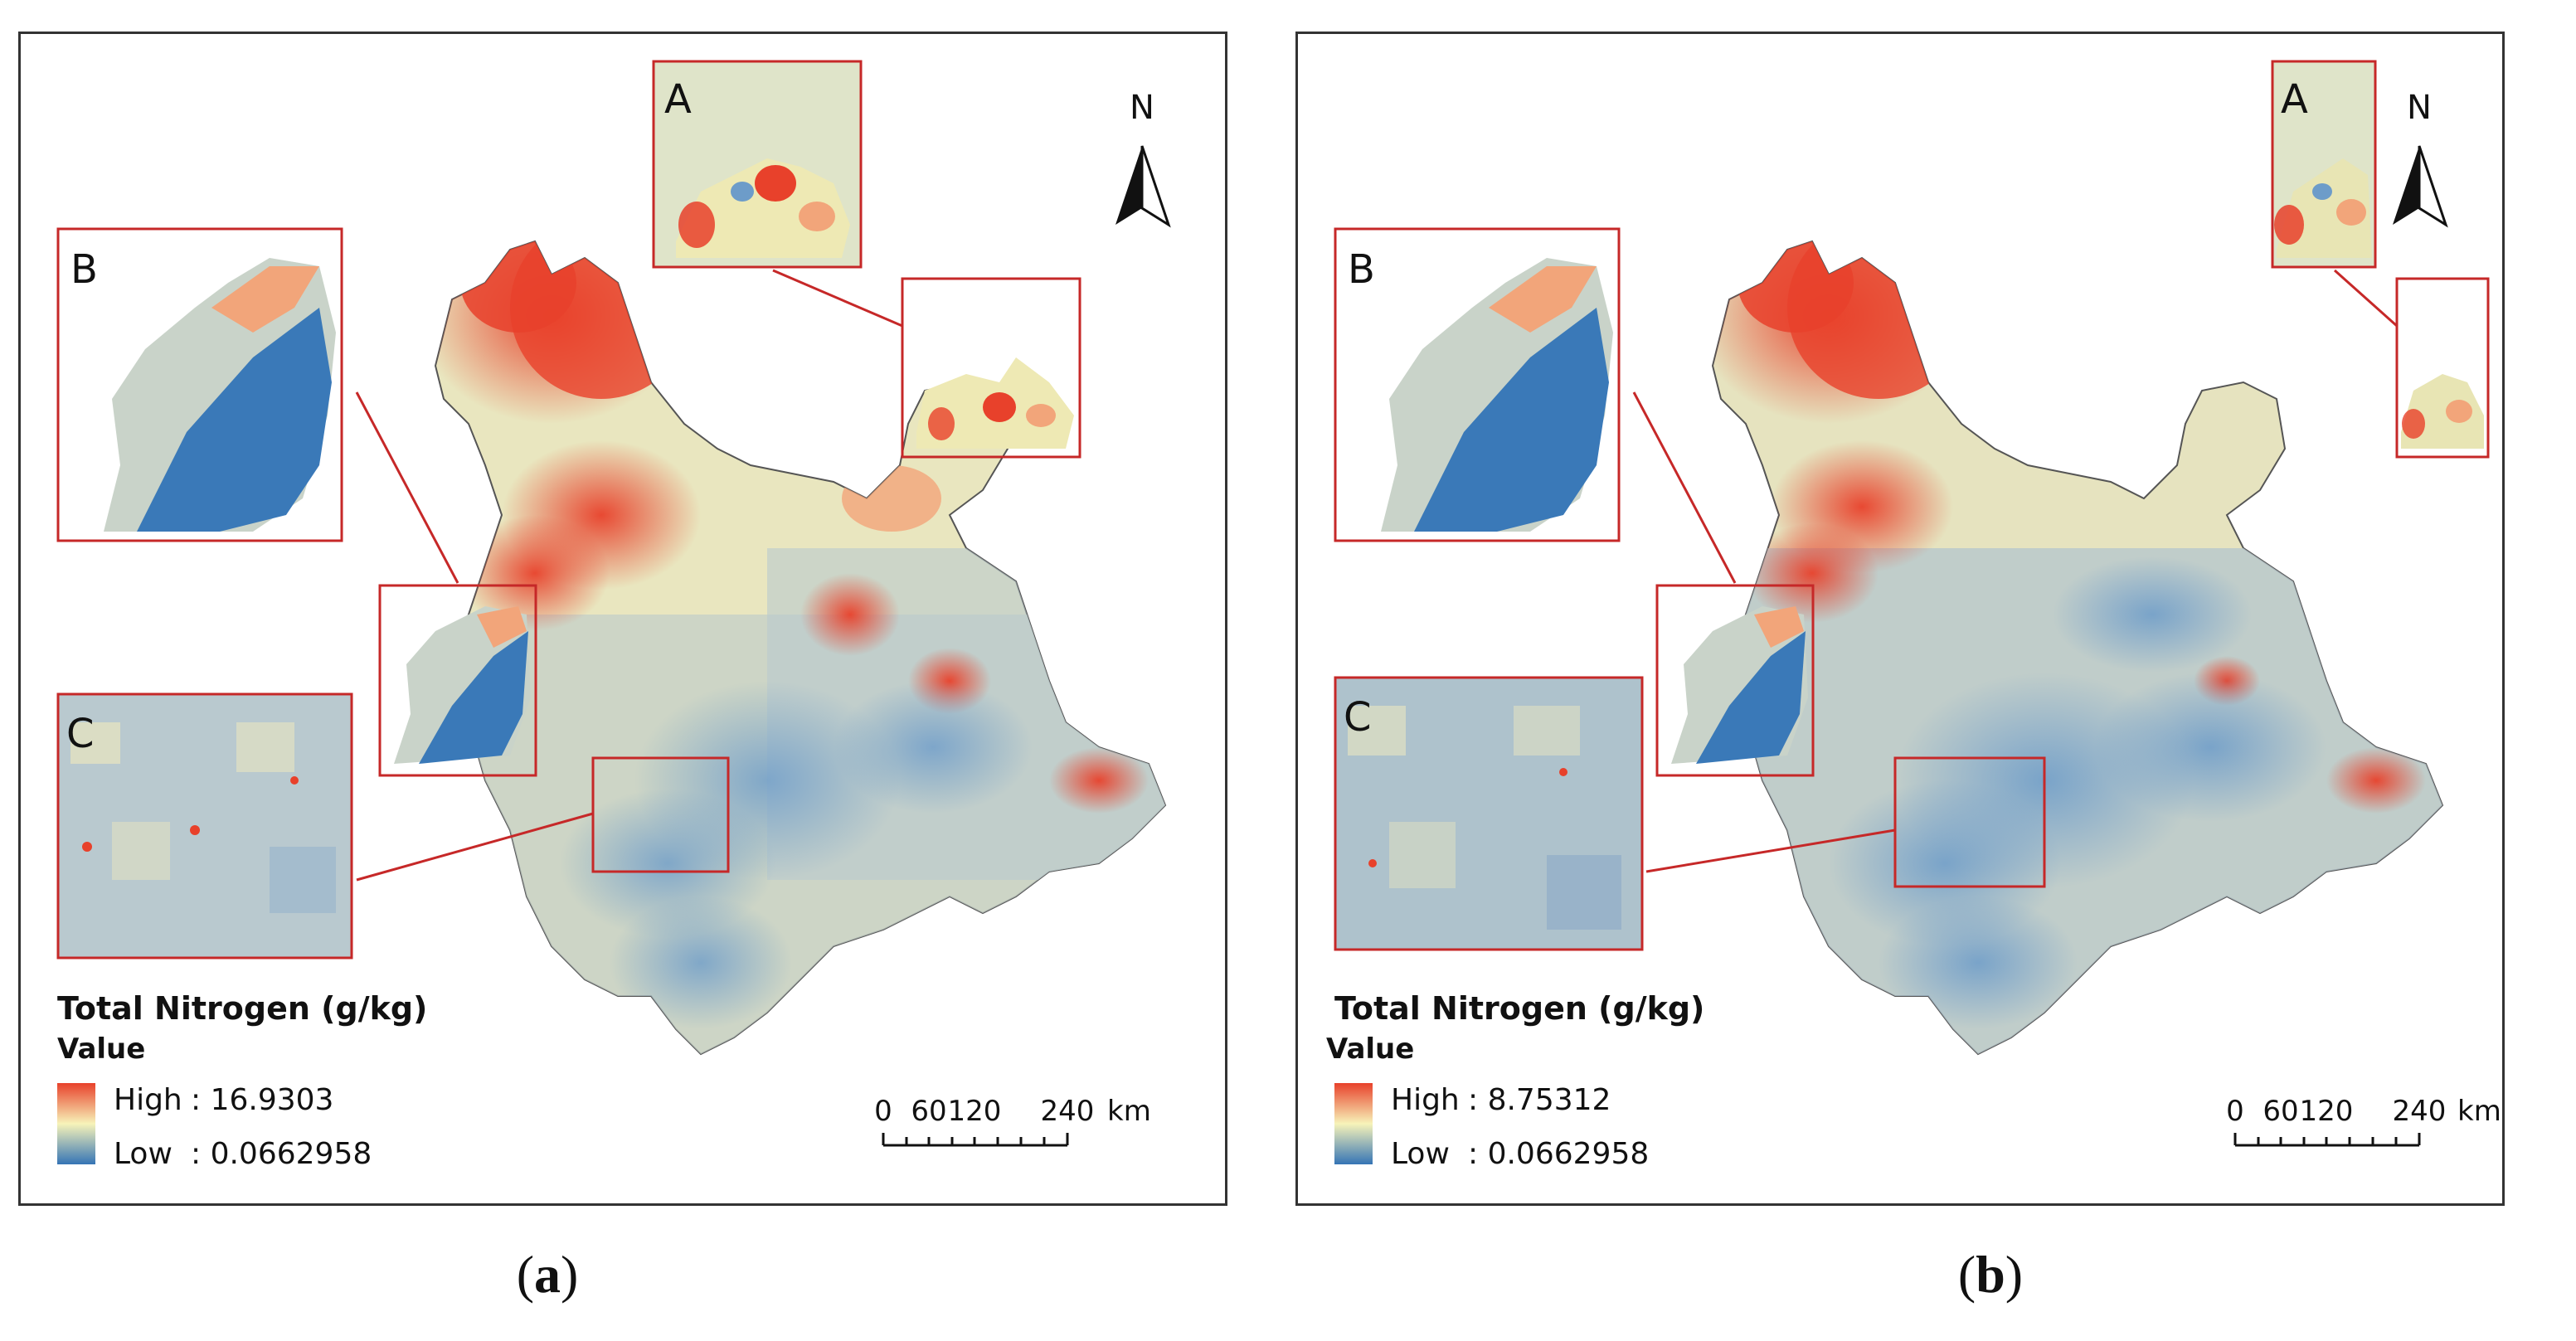  I want to click on caption-b-letter: b, so click(1990, 1274).